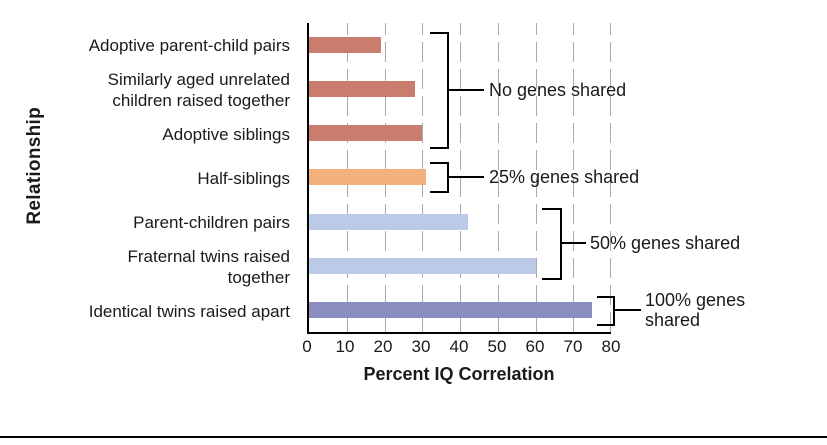  What do you see at coordinates (628, 310) in the screenshot?
I see `bracket-connector-100-genes-shared` at bounding box center [628, 310].